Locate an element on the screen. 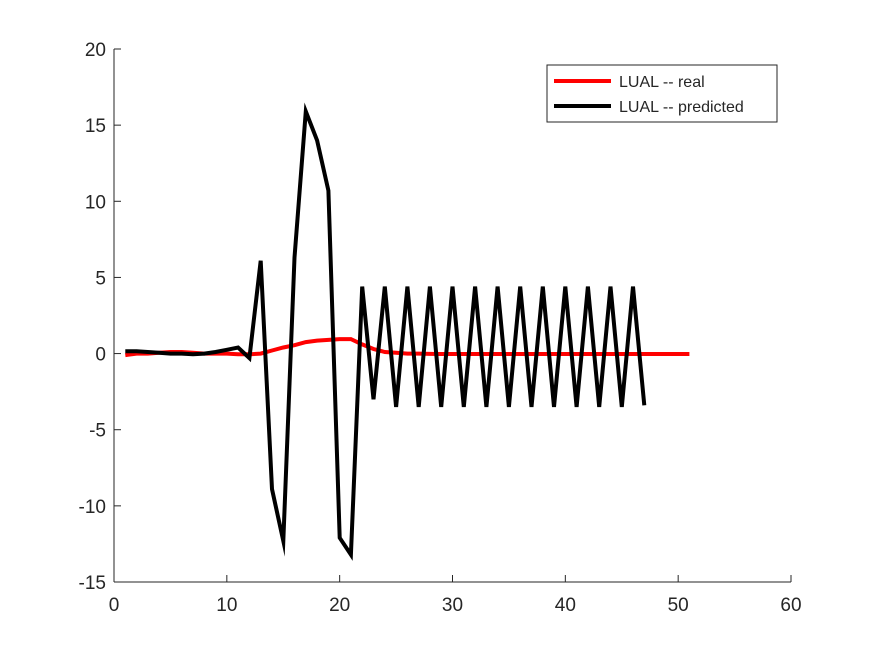 The image size is (875, 656). x-tick-label: 60 is located at coordinates (790, 605).